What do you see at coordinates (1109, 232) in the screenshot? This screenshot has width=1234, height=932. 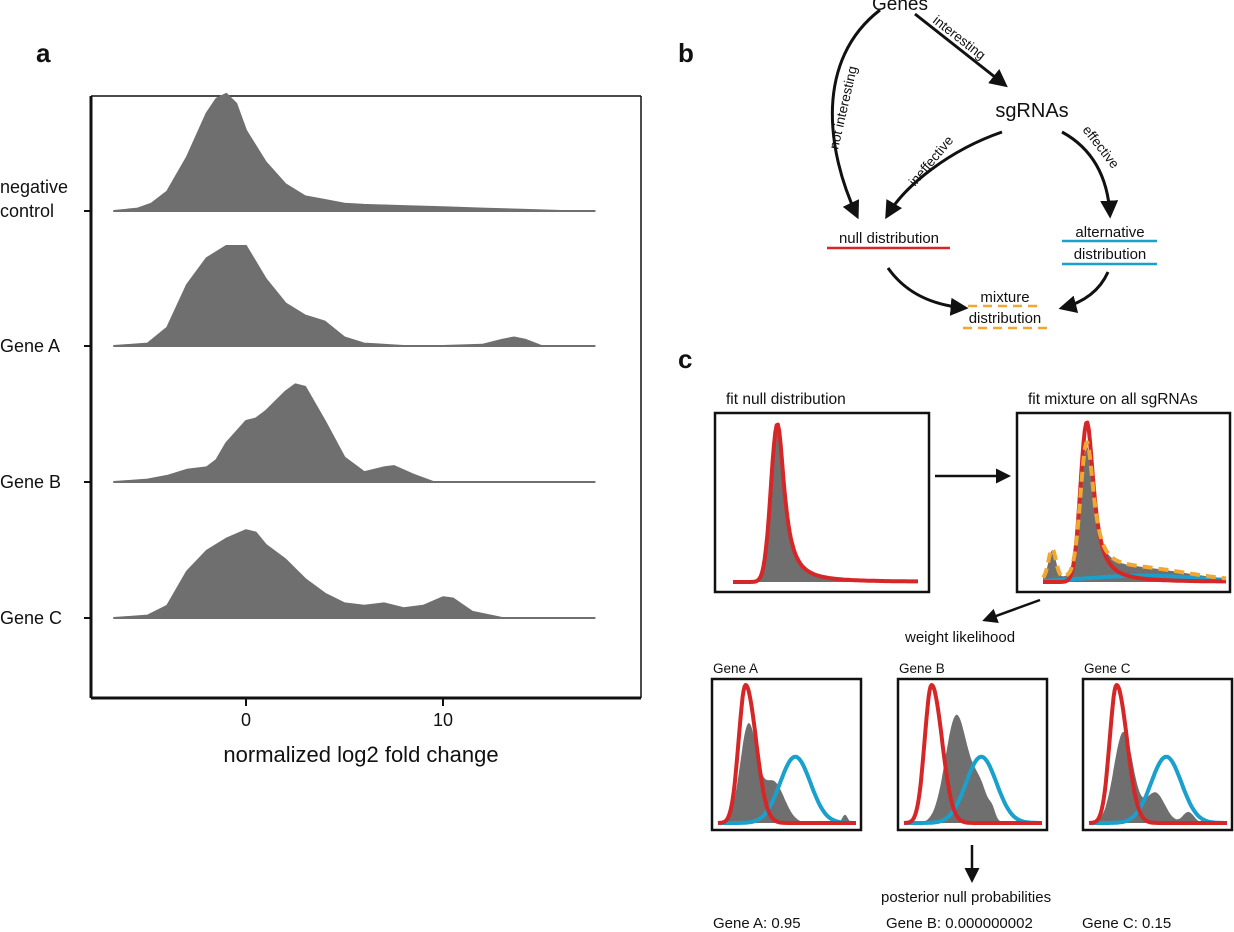 I see `alternative-distribution-node-line1: alternative` at bounding box center [1109, 232].